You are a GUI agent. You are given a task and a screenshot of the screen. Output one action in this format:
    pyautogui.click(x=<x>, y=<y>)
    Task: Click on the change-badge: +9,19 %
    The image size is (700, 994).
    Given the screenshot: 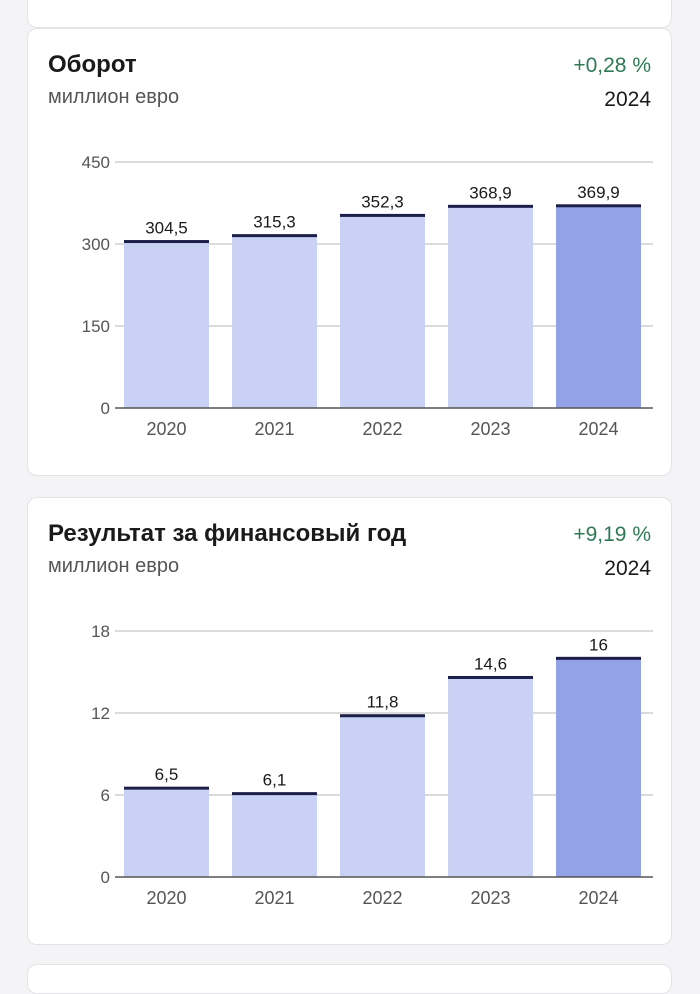 What is the action you would take?
    pyautogui.click(x=612, y=534)
    